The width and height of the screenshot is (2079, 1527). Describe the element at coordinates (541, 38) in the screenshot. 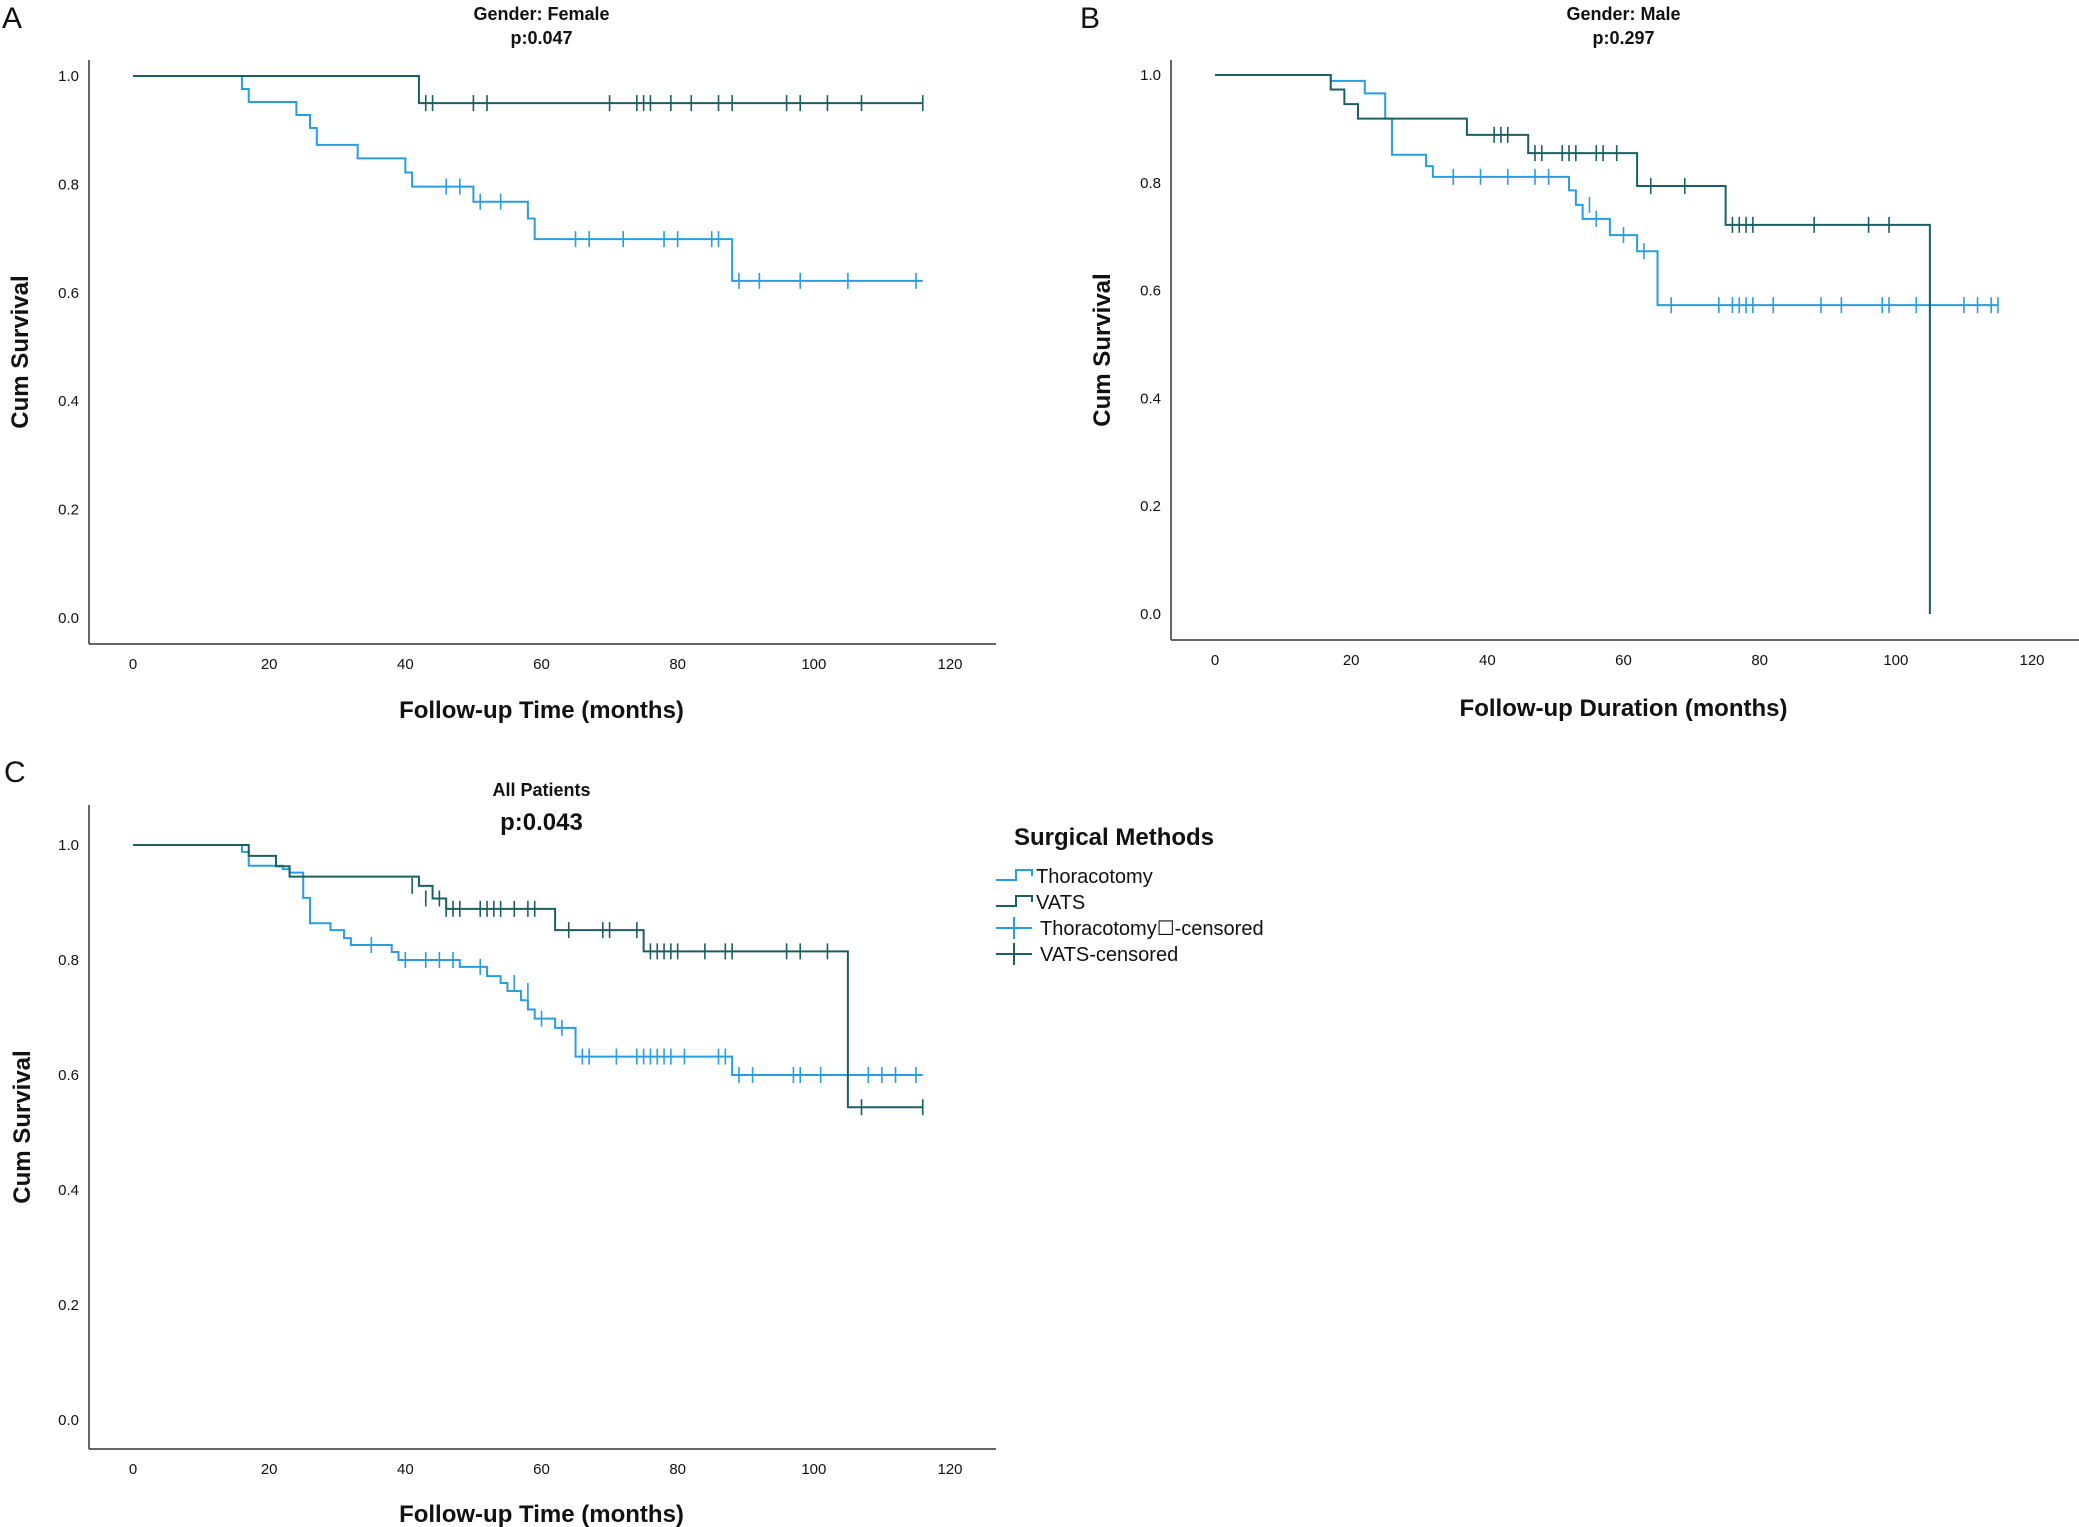

I see `p-value: p:0.047` at that location.